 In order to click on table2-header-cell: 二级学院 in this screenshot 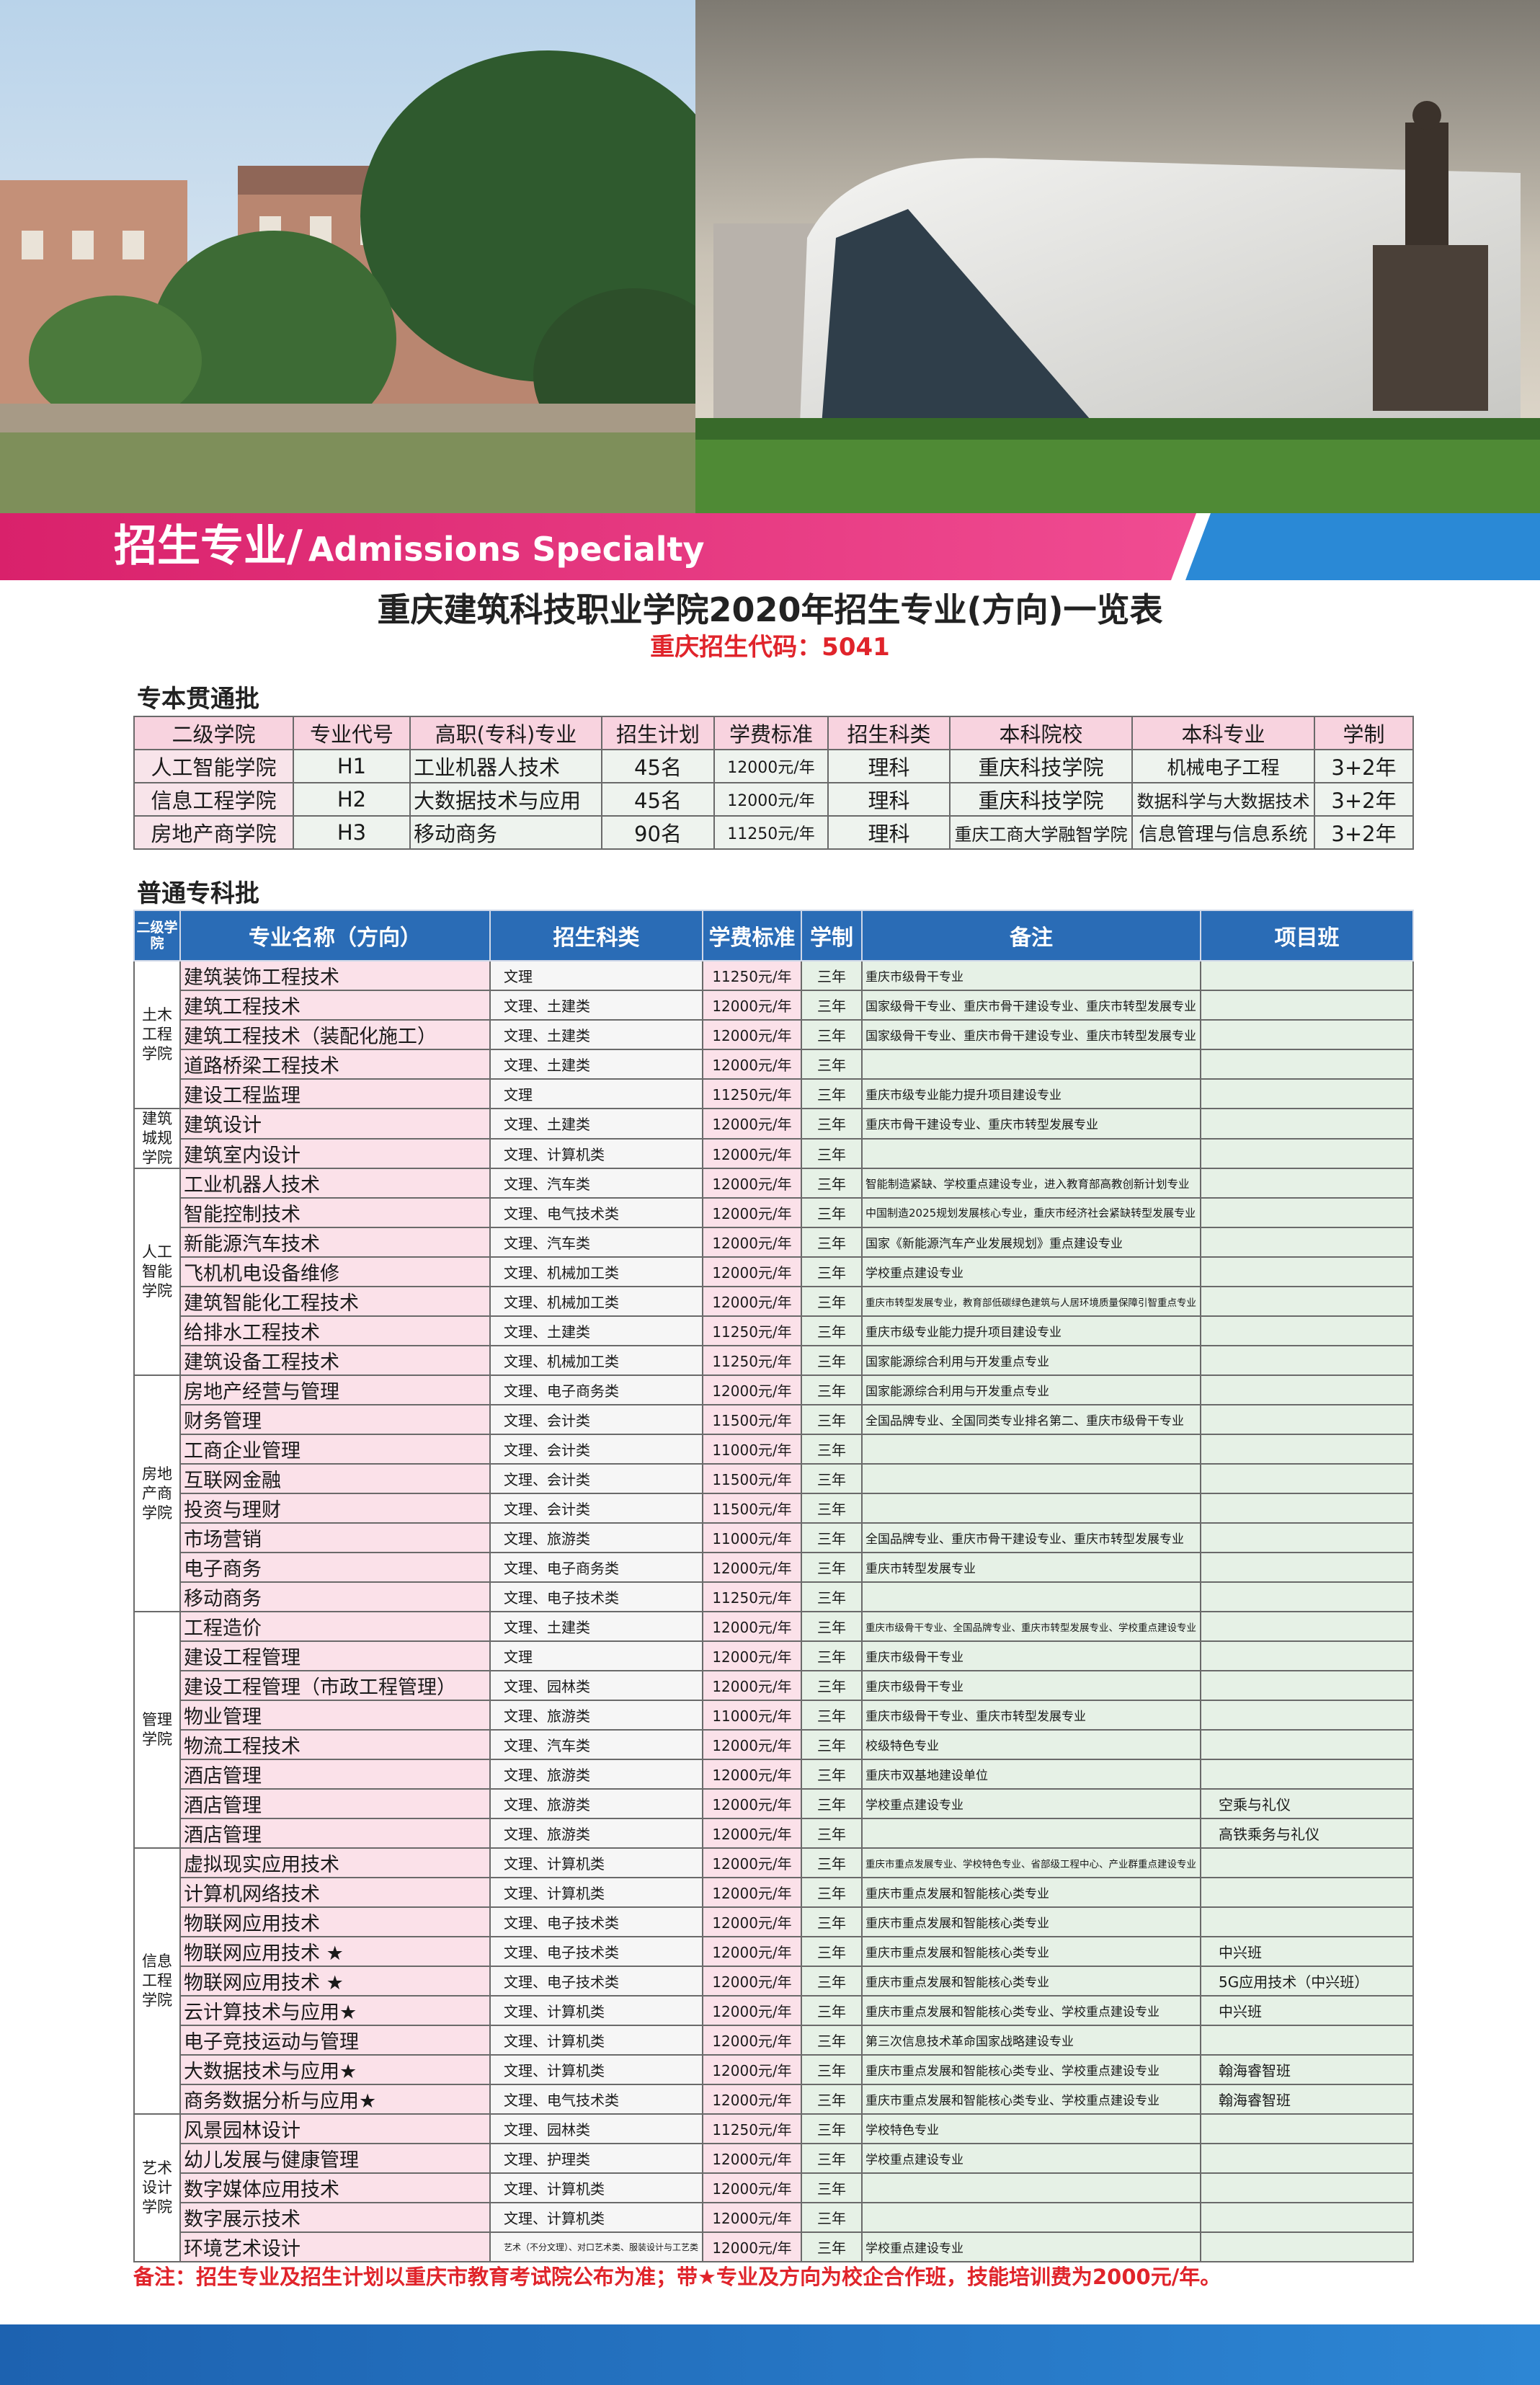, I will do `click(157, 935)`.